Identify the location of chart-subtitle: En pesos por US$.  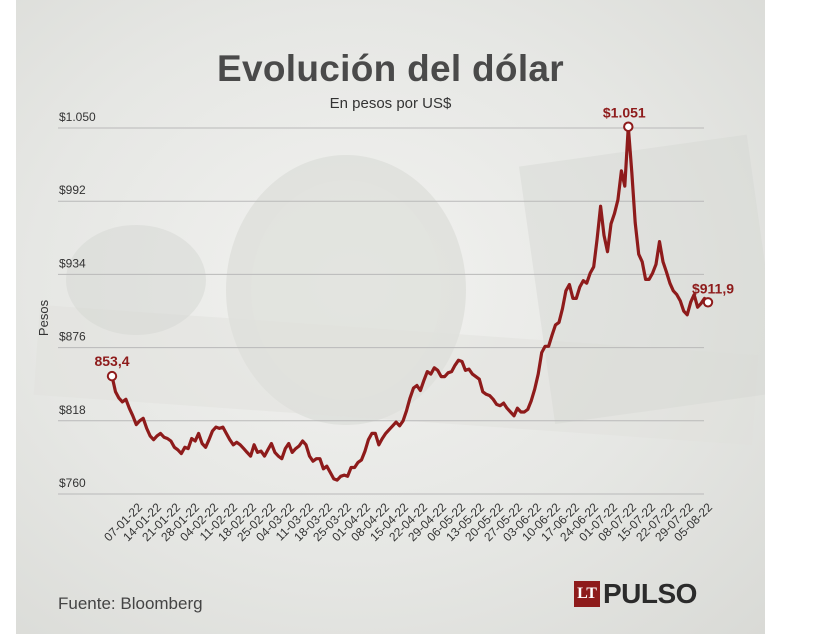
(390, 103).